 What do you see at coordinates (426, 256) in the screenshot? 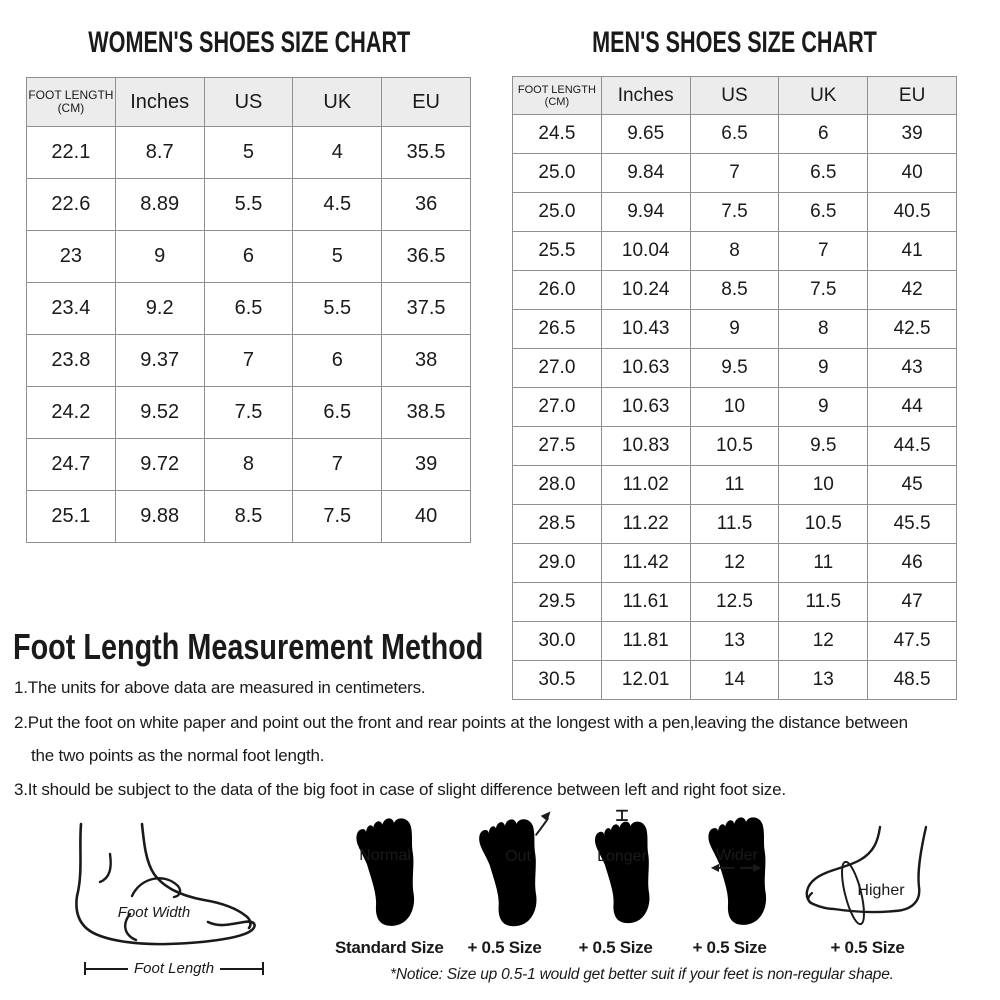
I see `table-cell: 36.5` at bounding box center [426, 256].